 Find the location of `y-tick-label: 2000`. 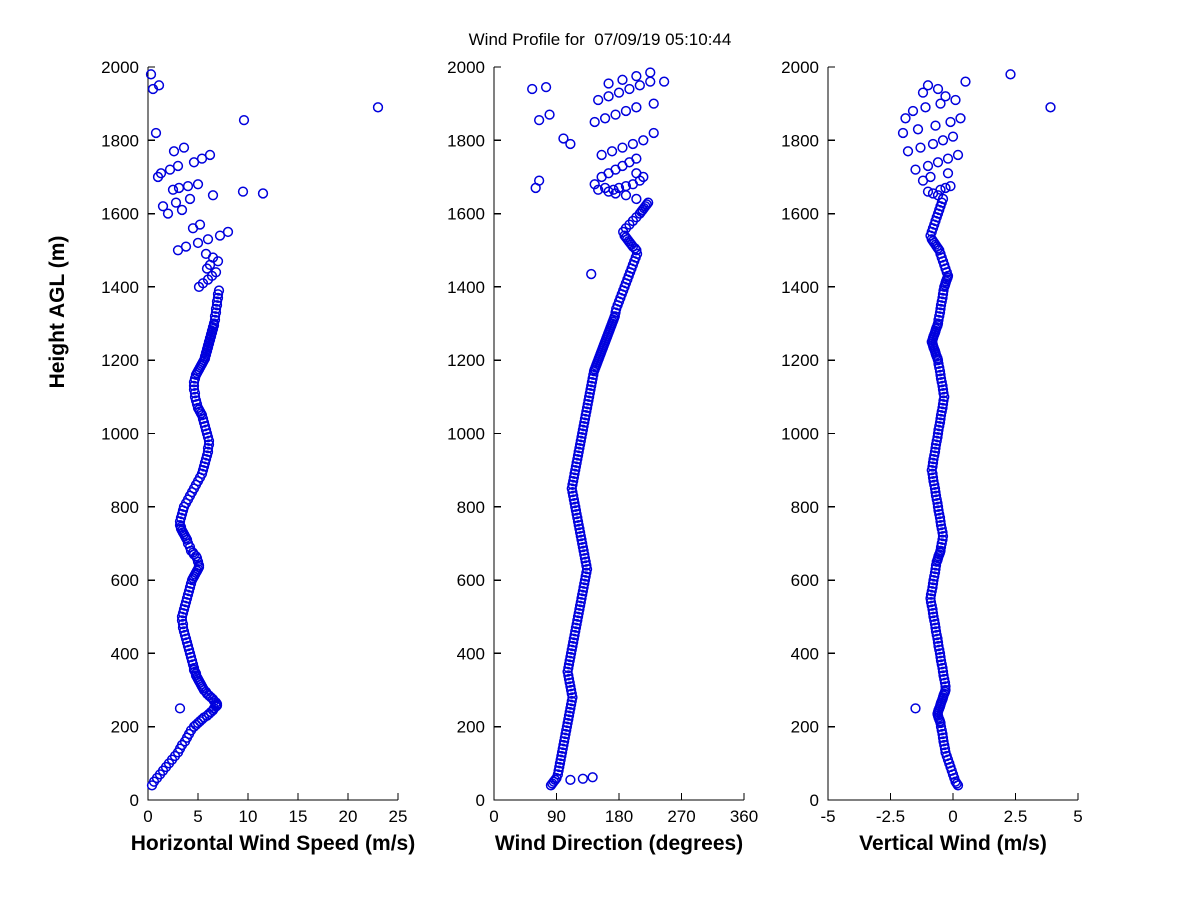

y-tick-label: 2000 is located at coordinates (466, 67).